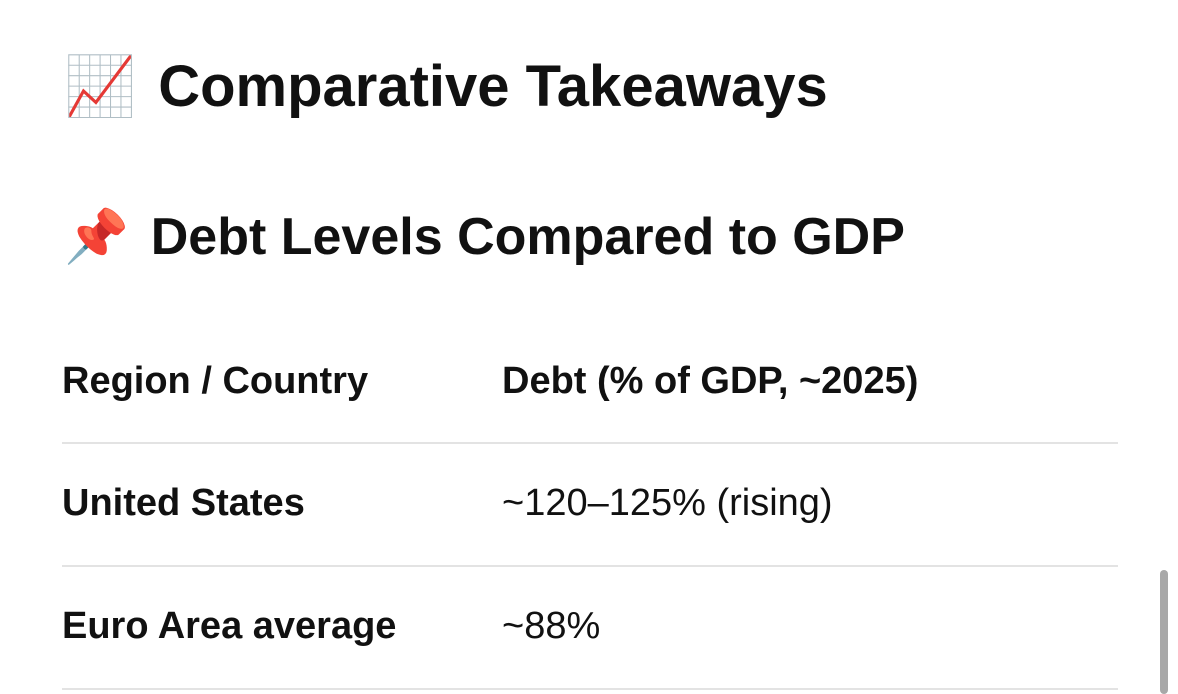  Describe the element at coordinates (183, 503) in the screenshot. I see `table-cell: United States` at that location.